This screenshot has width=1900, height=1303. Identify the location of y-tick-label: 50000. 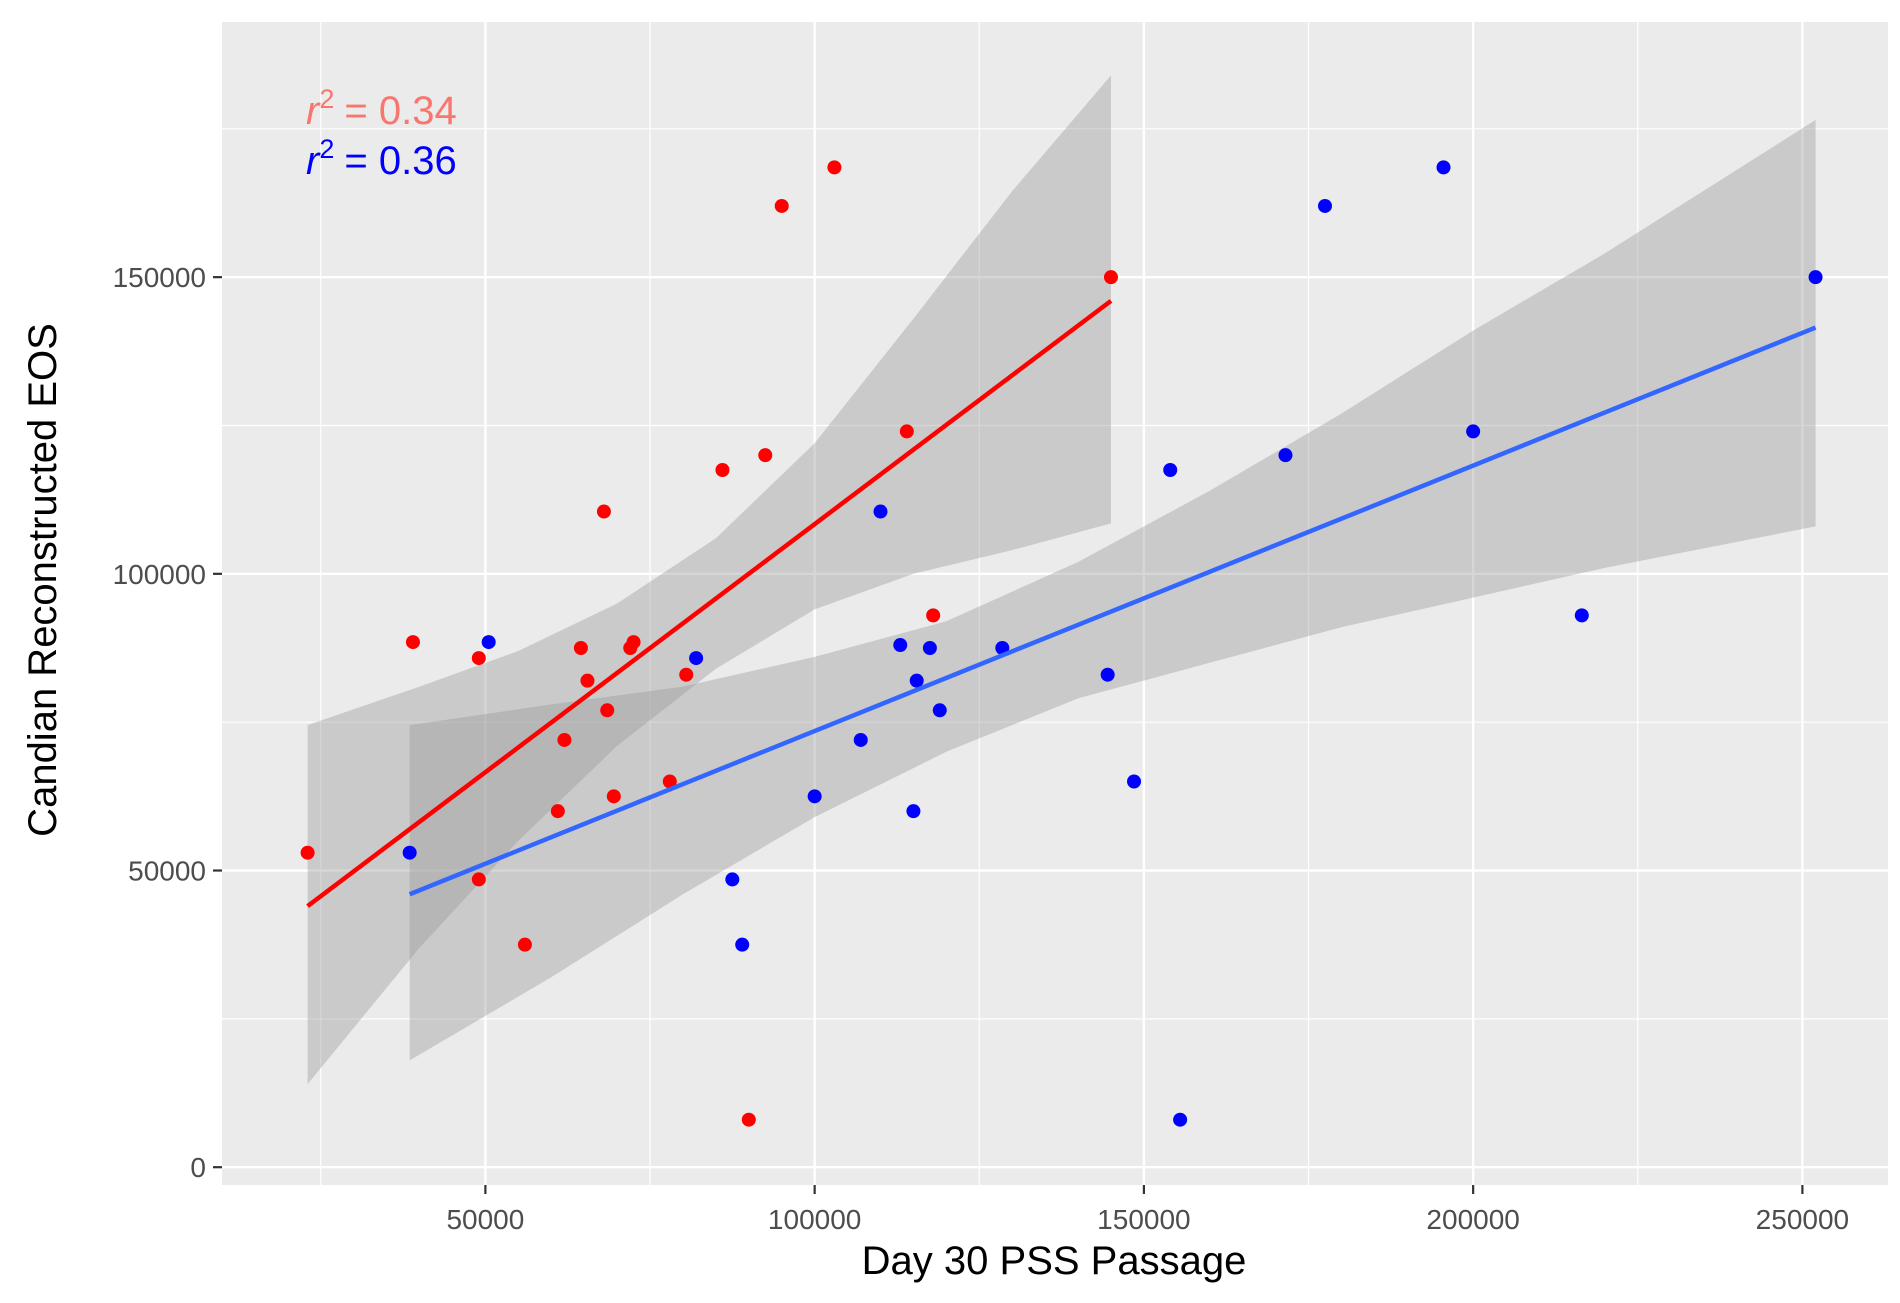
(167, 871).